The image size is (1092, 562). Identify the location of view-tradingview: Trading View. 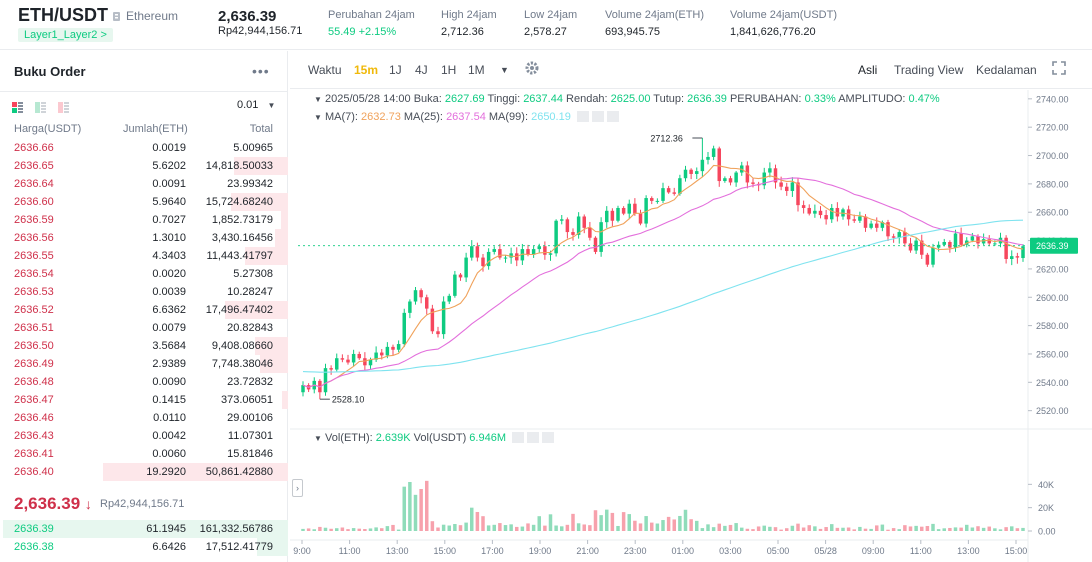
(929, 70).